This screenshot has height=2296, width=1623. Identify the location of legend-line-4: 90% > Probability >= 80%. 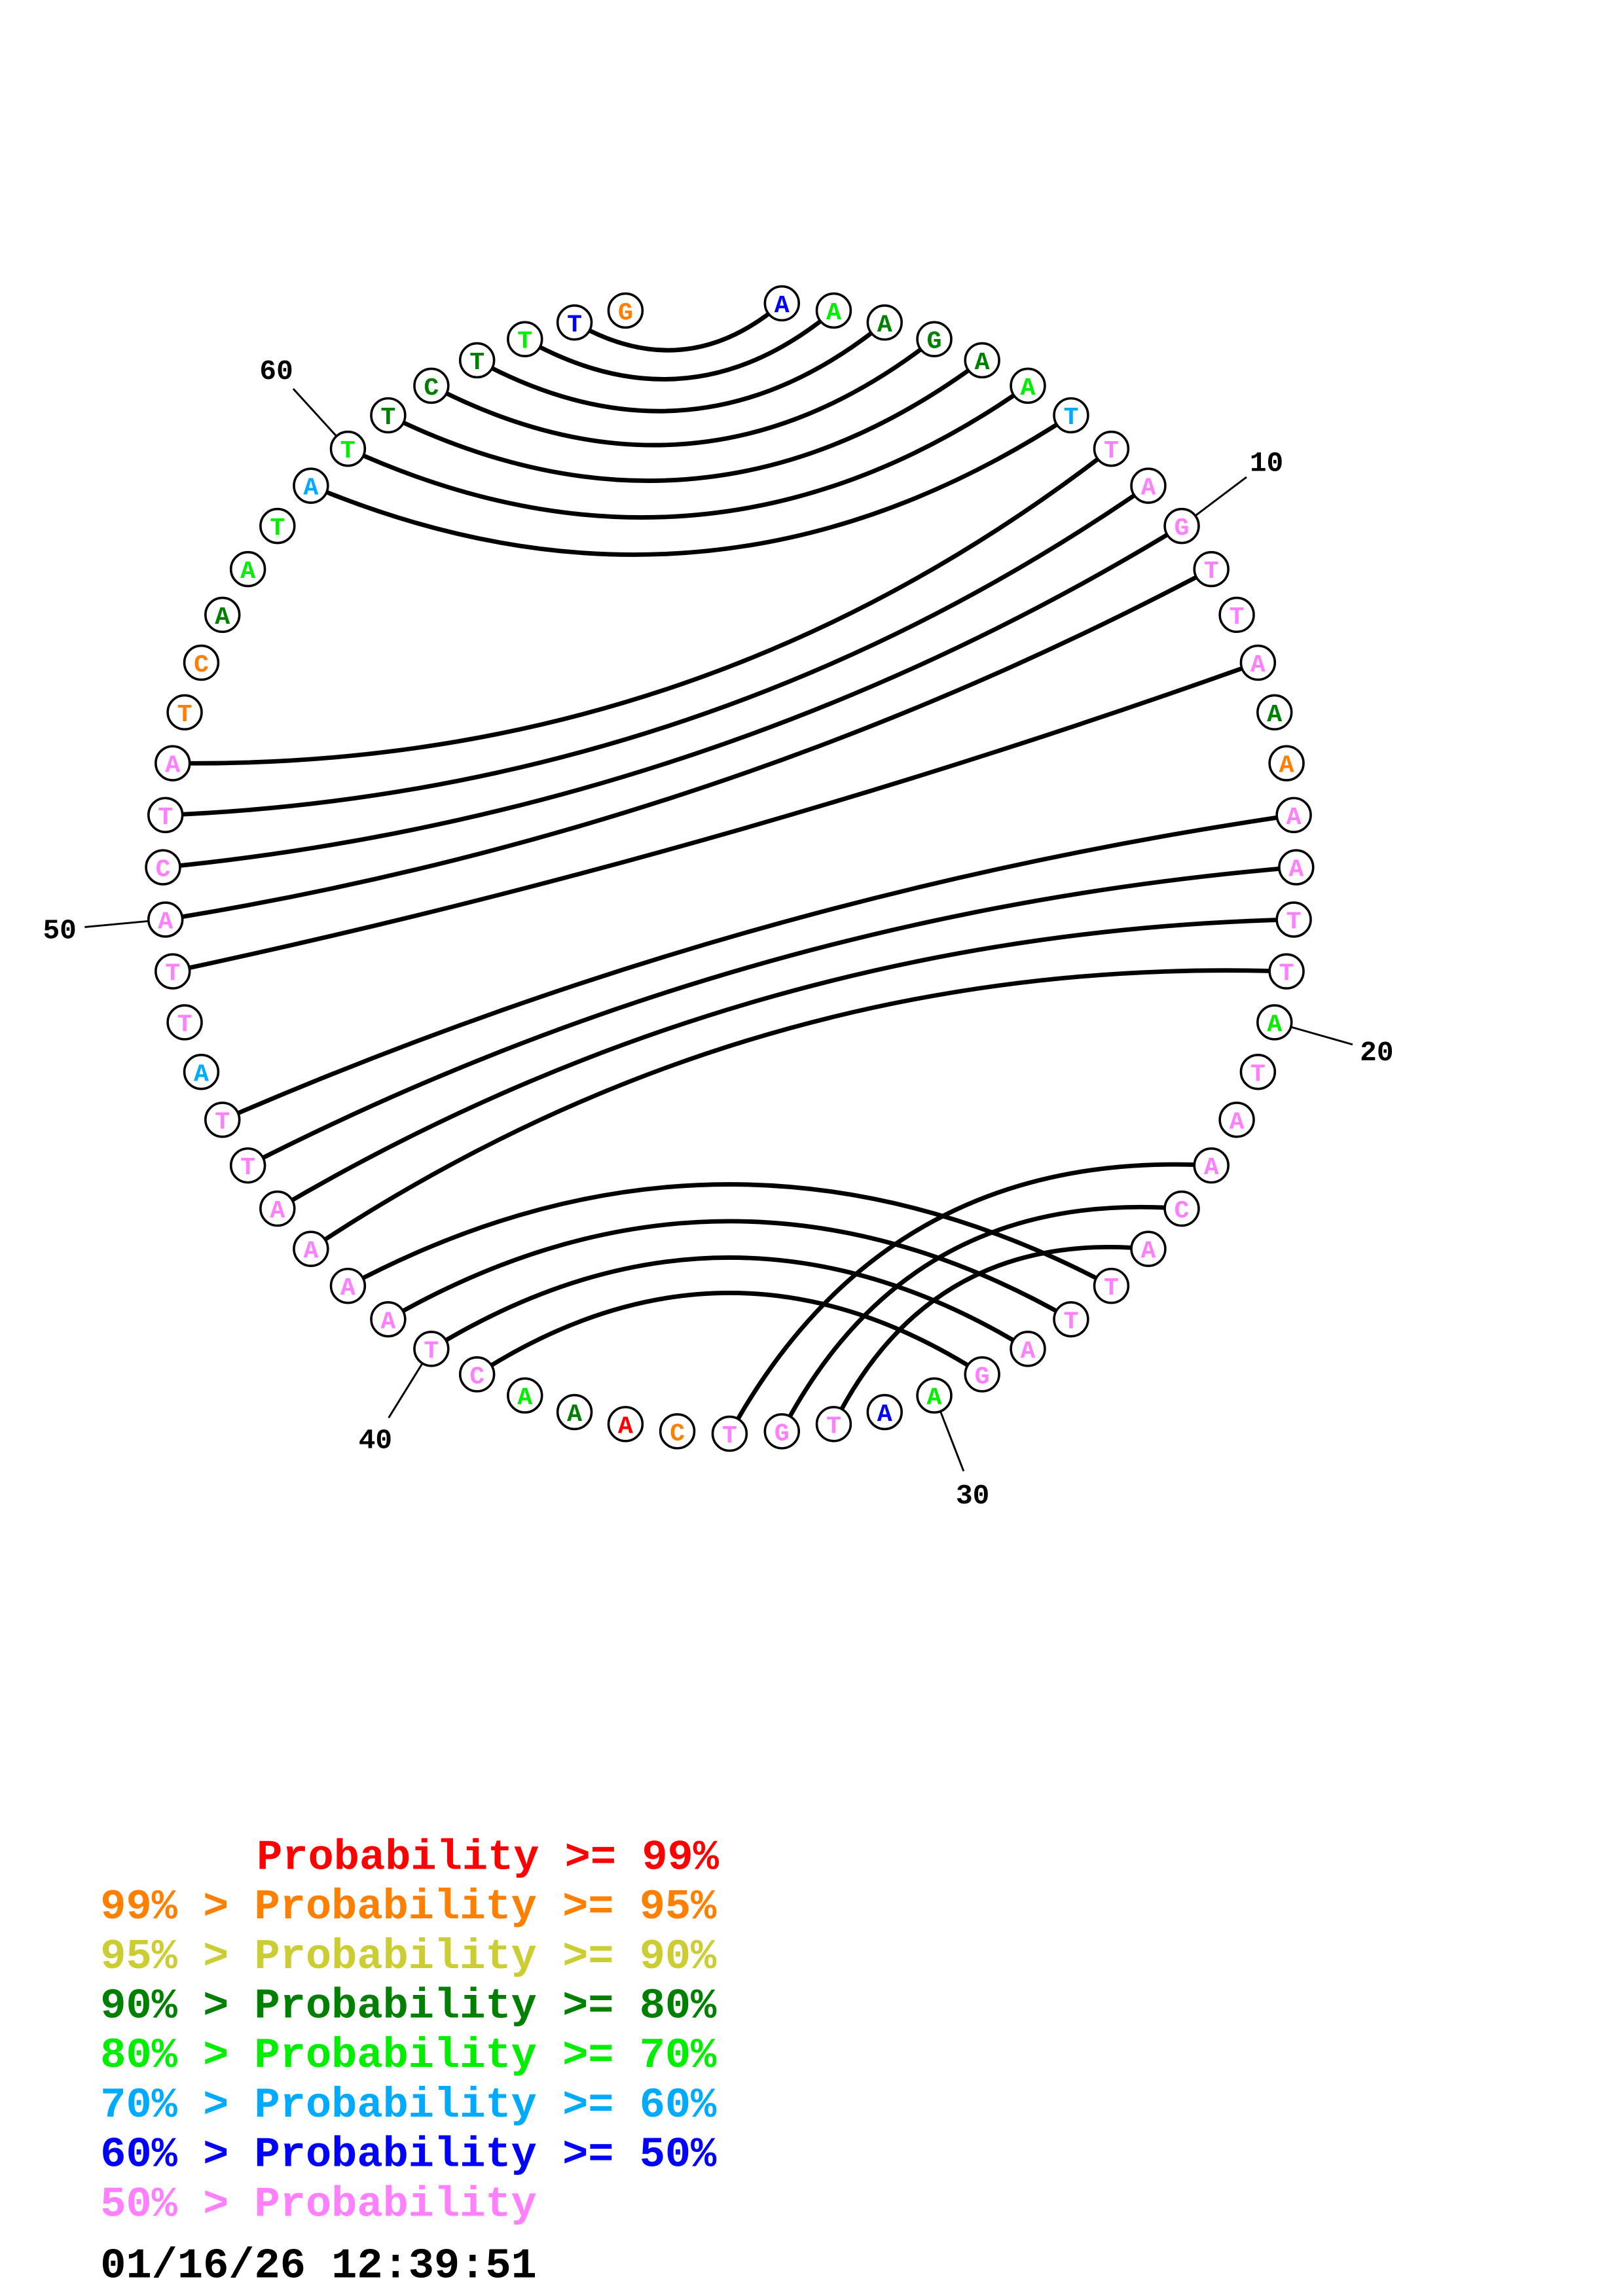
(408, 2007).